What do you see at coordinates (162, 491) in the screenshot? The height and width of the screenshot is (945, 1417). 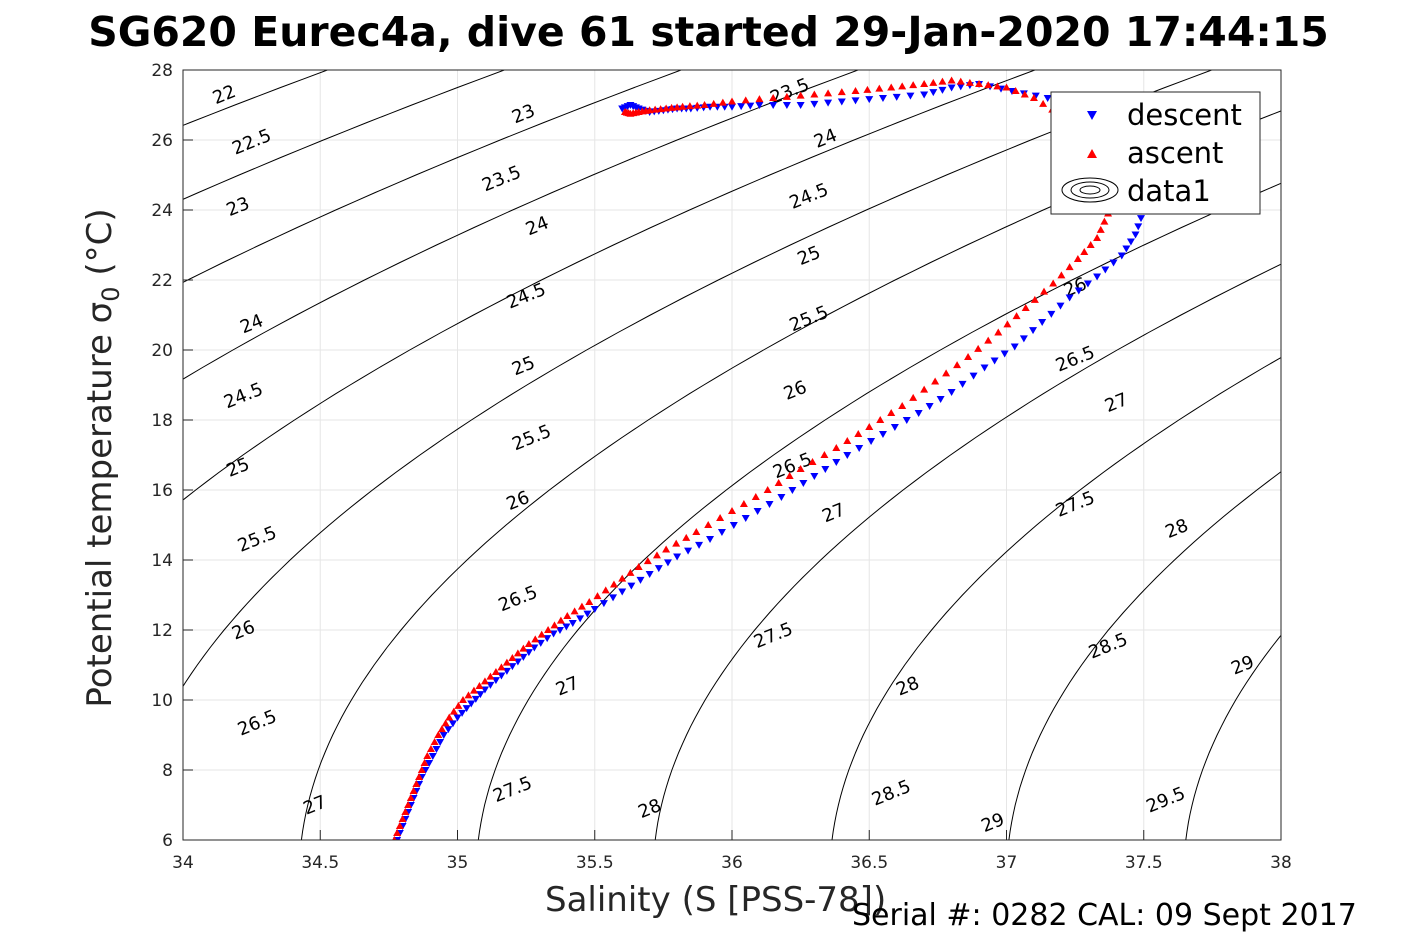 I see `y-tick-label: 16` at bounding box center [162, 491].